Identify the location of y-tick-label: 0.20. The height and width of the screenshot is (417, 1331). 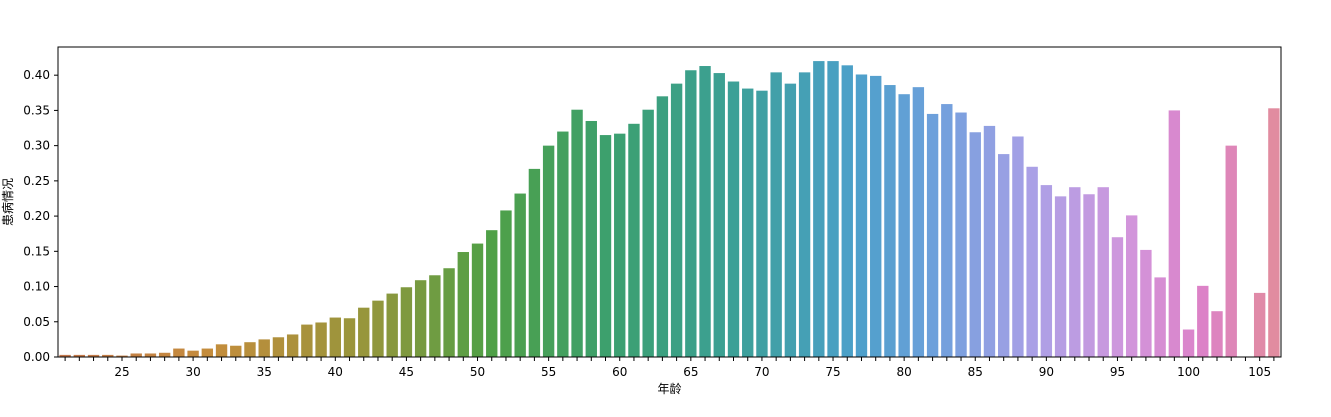
(36, 216).